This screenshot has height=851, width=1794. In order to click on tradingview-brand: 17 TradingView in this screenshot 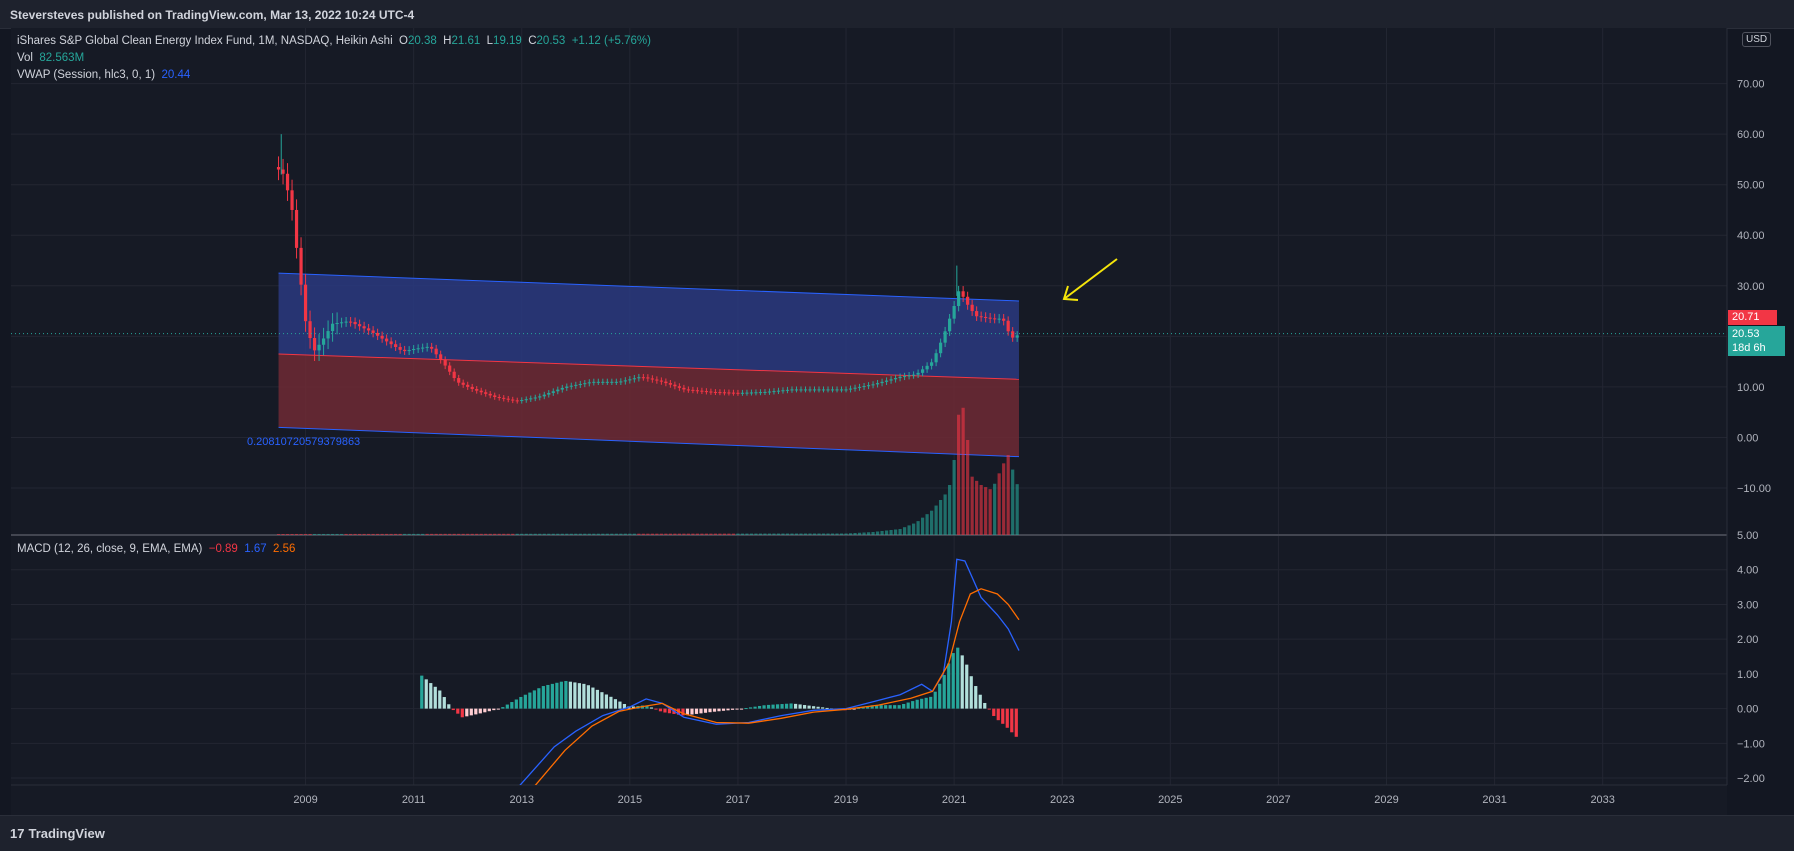, I will do `click(57, 833)`.